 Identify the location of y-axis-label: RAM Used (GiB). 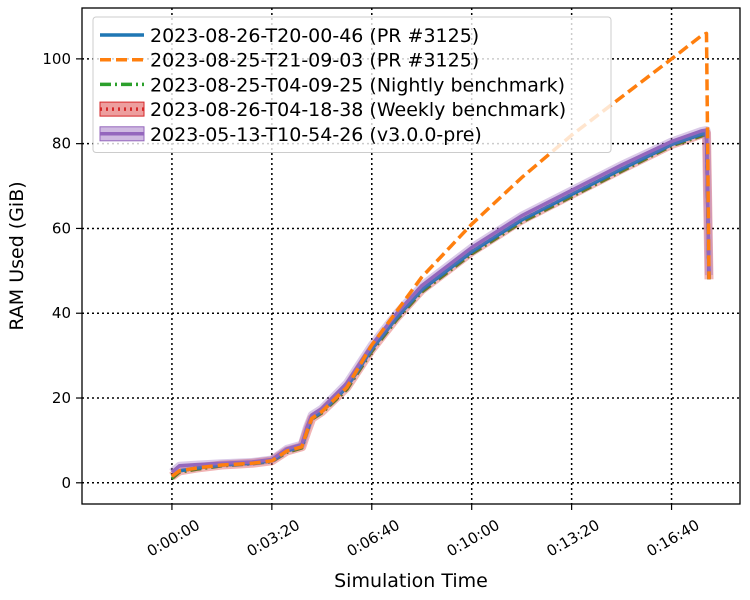
(17, 255).